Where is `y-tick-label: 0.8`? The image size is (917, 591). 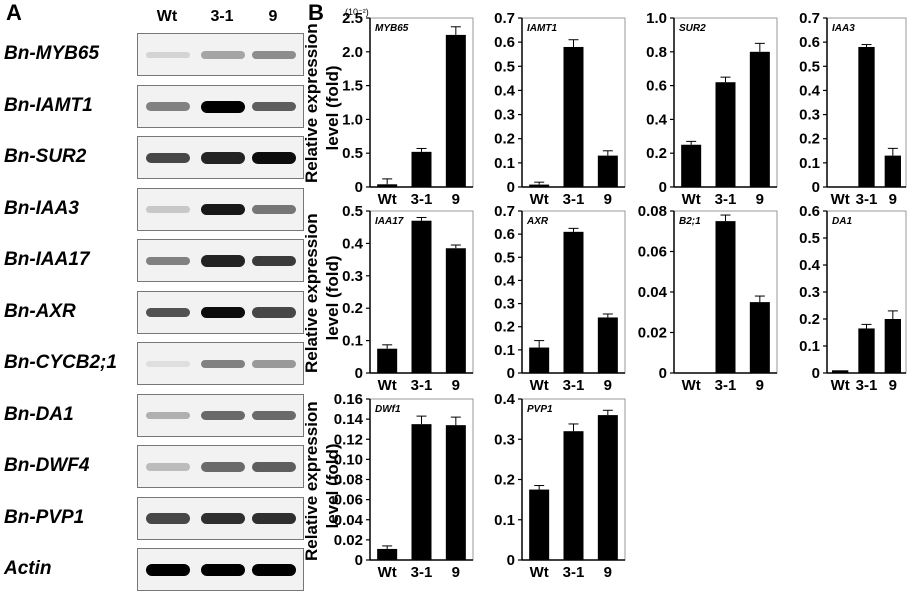
y-tick-label: 0.8 is located at coordinates (656, 52).